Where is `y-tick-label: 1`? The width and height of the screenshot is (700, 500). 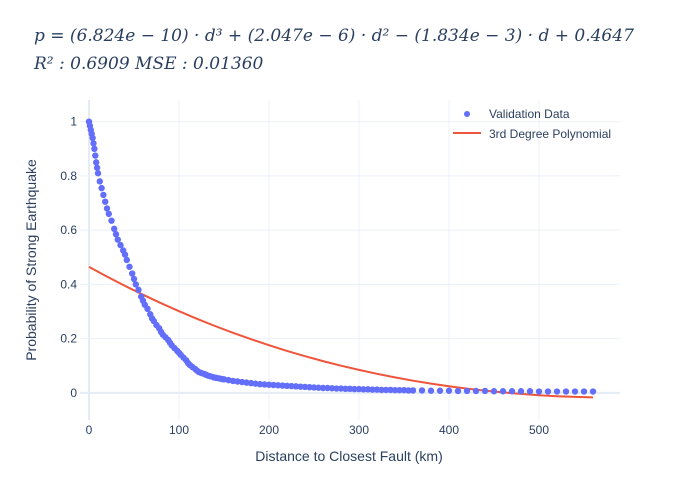 y-tick-label: 1 is located at coordinates (73, 122).